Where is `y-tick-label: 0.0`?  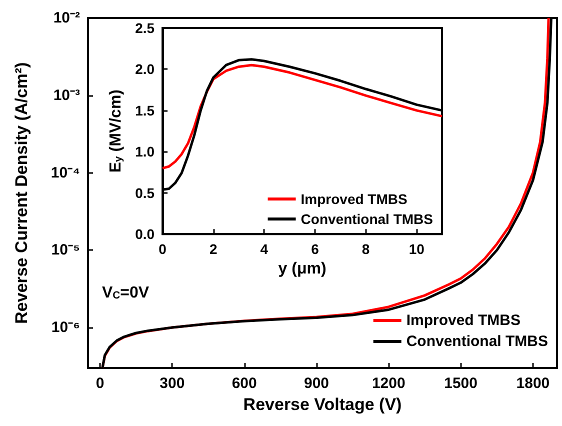
y-tick-label: 0.0 is located at coordinates (145, 234).